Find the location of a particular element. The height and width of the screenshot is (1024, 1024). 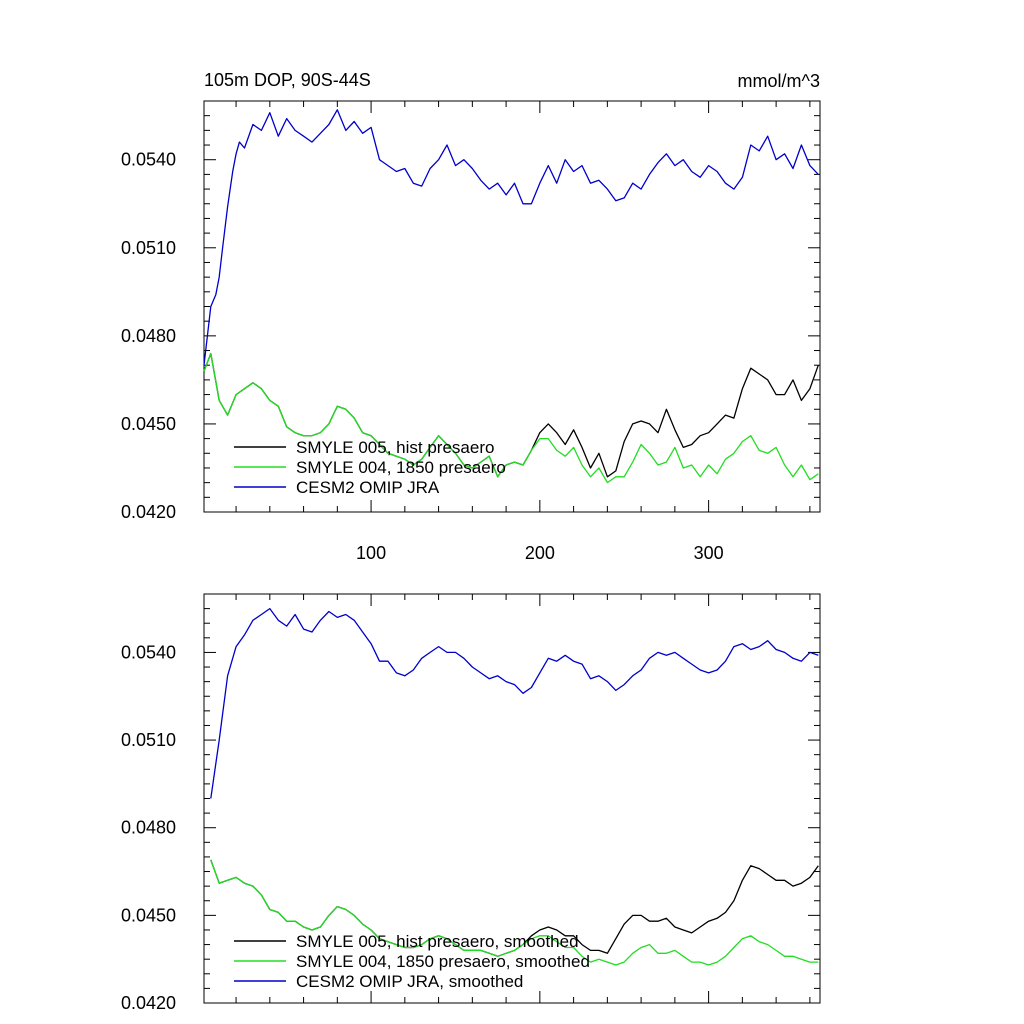

legend-label: CESM2 OMIP JRA, smoothed is located at coordinates (409, 981).